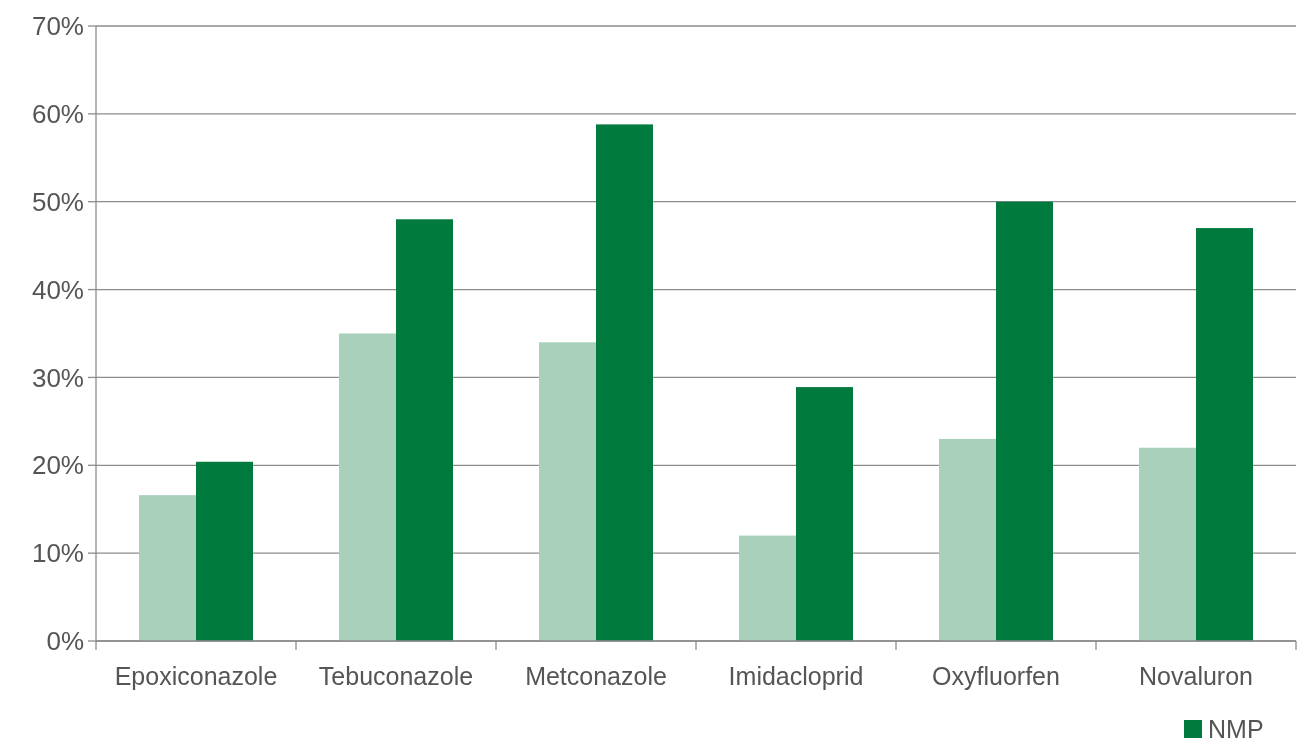  I want to click on y-tick-label: 0%, so click(65, 641).